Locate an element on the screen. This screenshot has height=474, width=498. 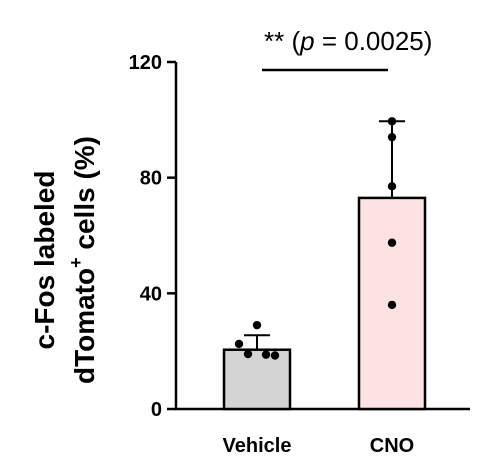
y-ticks: 0 40 80 120 is located at coordinates (152, 236).